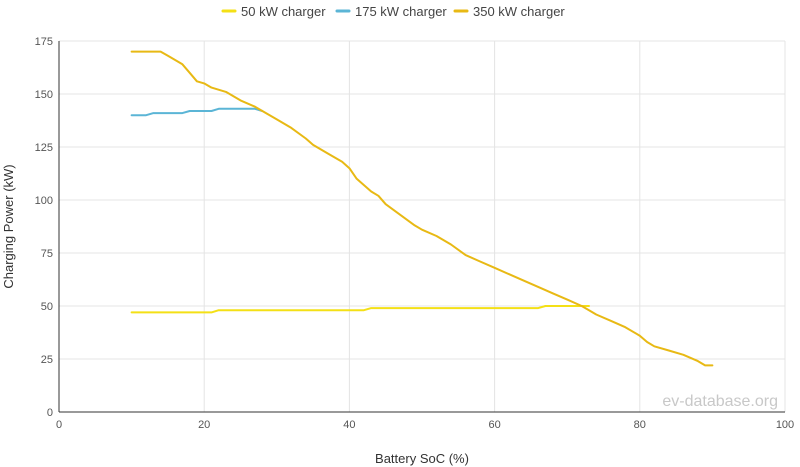 The width and height of the screenshot is (800, 467). Describe the element at coordinates (44, 148) in the screenshot. I see `y-tick-label: 125` at that location.